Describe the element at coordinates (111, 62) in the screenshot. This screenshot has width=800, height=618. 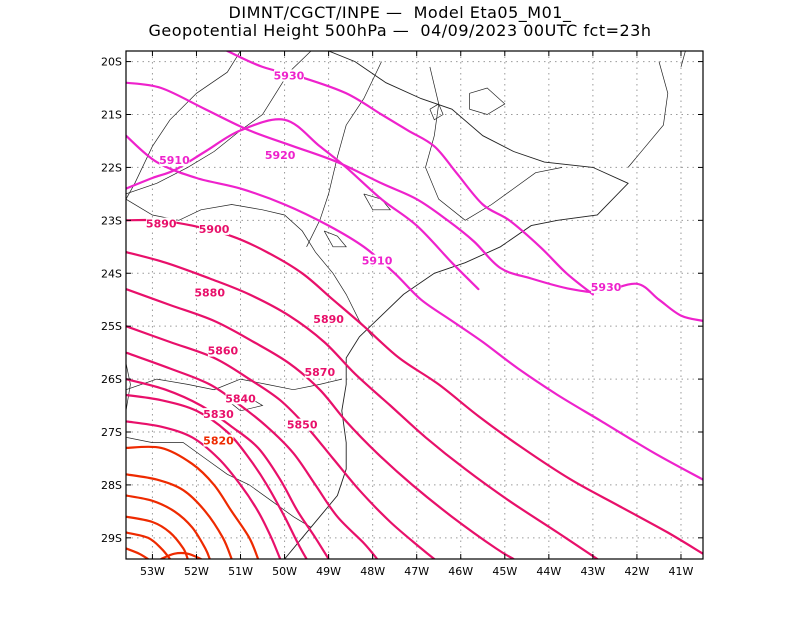
I see `lat-tick-label: 20S` at that location.